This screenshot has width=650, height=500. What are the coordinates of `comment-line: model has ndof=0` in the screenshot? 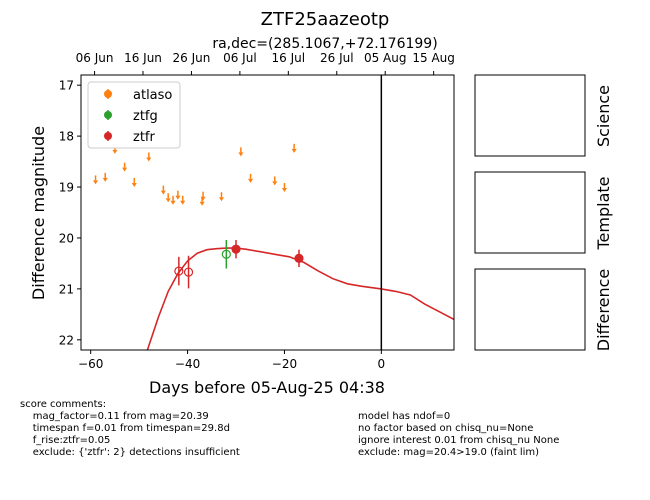 It's located at (404, 416).